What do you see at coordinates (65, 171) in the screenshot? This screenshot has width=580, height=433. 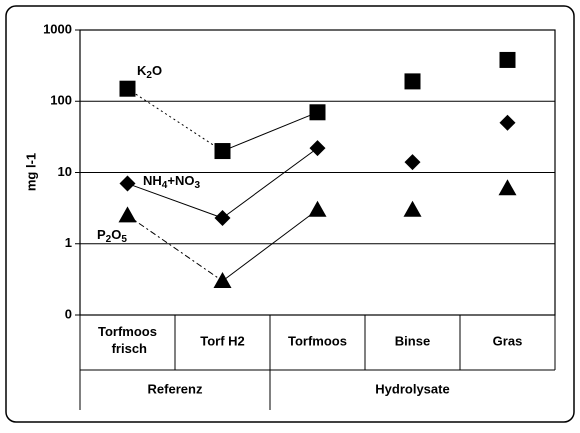 I see `y-tick-label: 10` at bounding box center [65, 171].